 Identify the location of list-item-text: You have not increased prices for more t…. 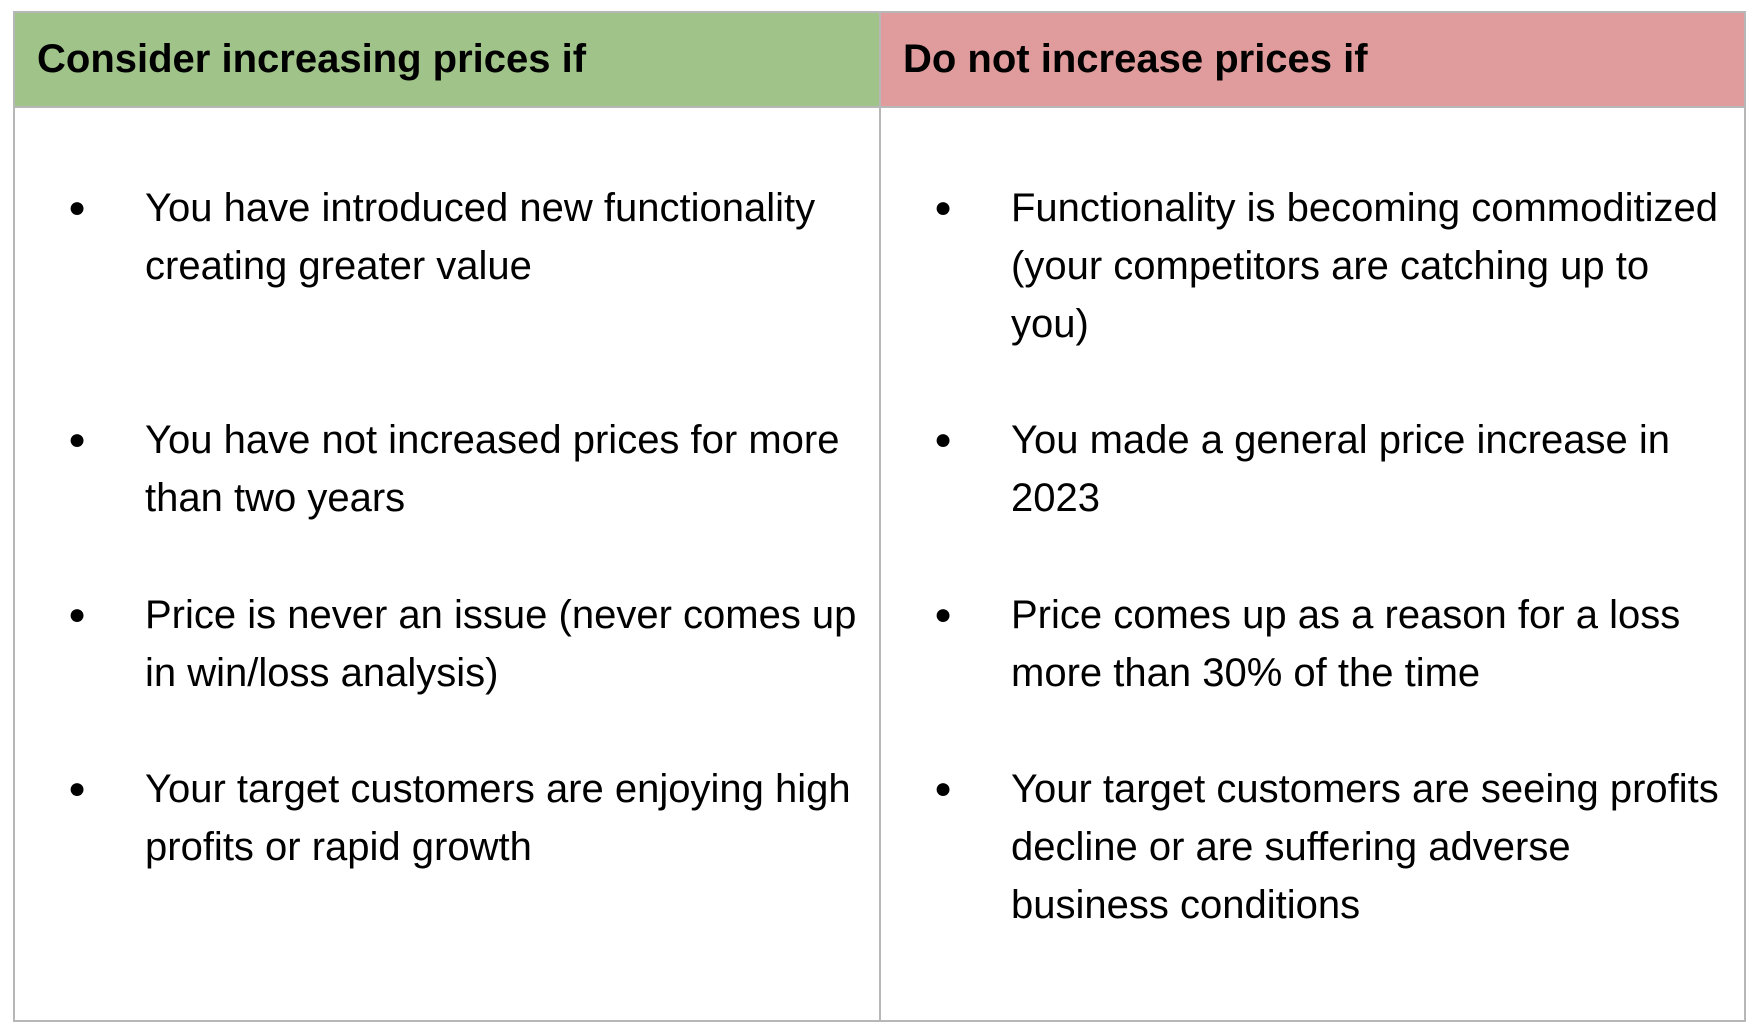
(492, 469).